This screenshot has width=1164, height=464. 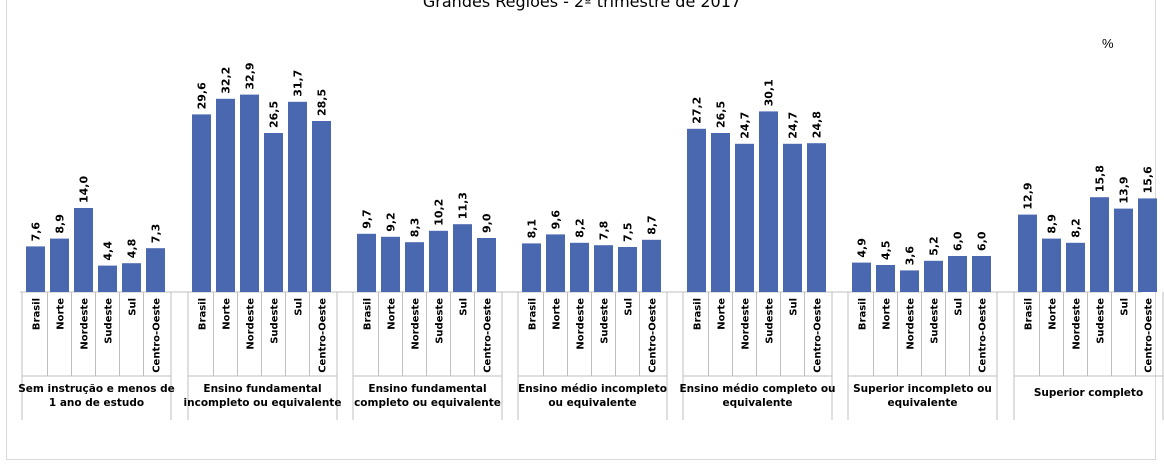 What do you see at coordinates (250, 75) in the screenshot?
I see `data-label: 32,9` at bounding box center [250, 75].